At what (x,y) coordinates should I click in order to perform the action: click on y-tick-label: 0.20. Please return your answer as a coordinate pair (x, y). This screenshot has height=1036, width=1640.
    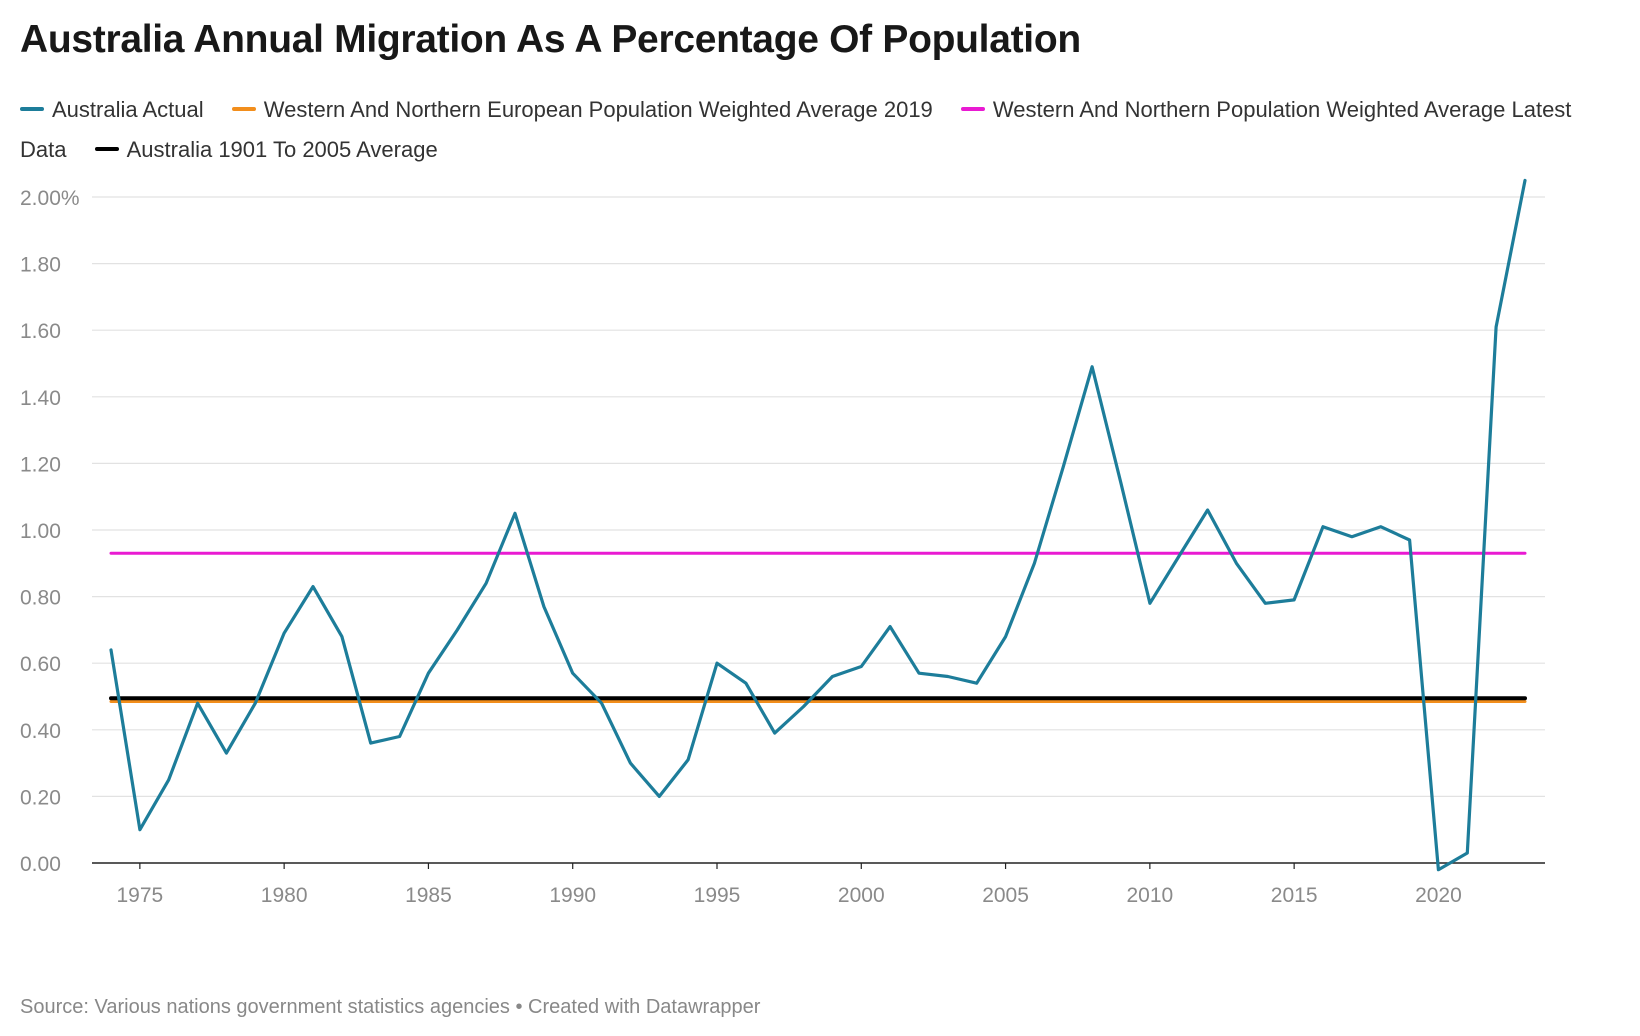
    Looking at the image, I should click on (40, 797).